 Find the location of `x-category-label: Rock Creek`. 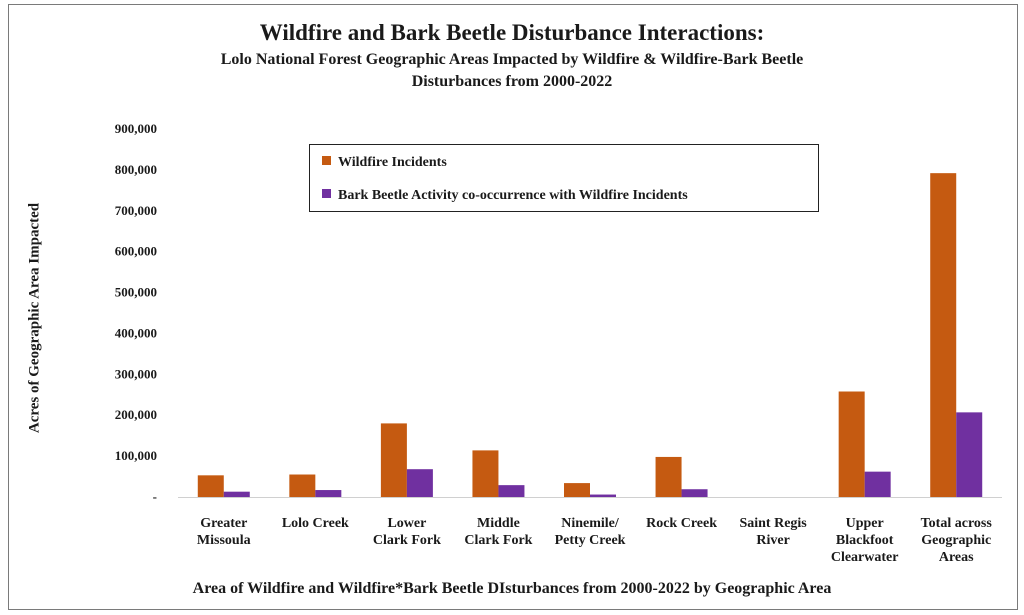

x-category-label: Rock Creek is located at coordinates (681, 523).